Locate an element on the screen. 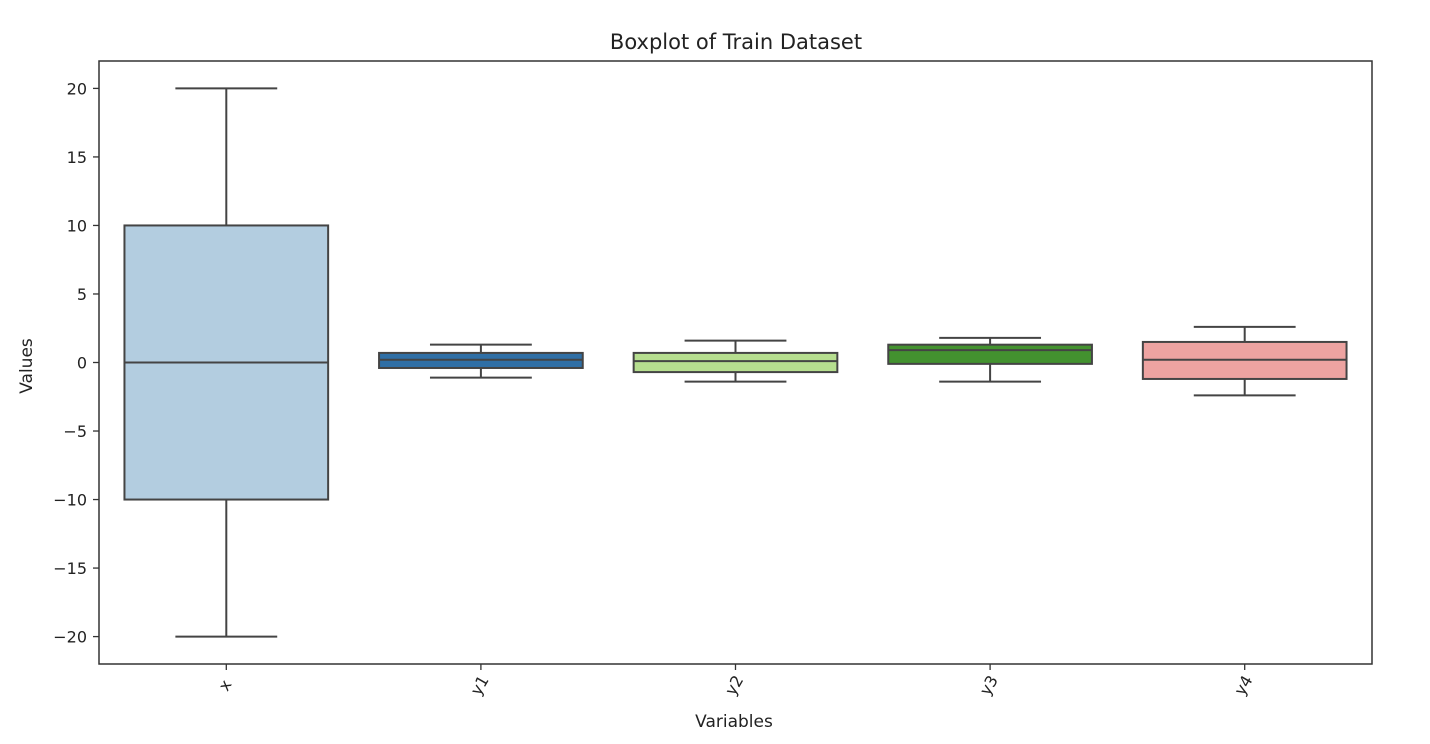 The height and width of the screenshot is (744, 1430). chart-title: Boxplot of Train Dataset is located at coordinates (736, 42).